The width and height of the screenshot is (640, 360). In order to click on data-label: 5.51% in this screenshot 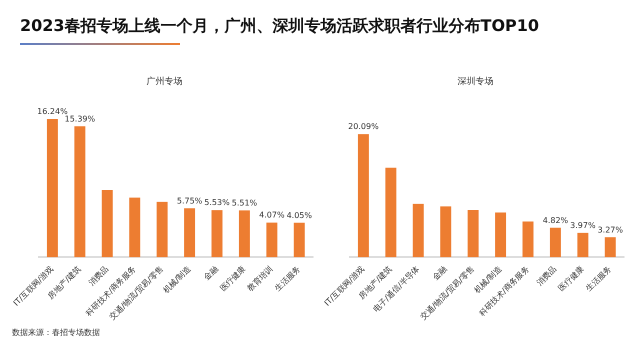, I will do `click(245, 203)`.